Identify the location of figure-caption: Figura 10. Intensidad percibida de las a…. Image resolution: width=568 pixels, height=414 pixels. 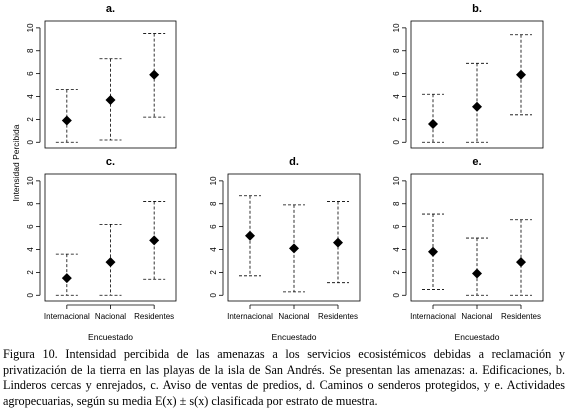
(284, 377).